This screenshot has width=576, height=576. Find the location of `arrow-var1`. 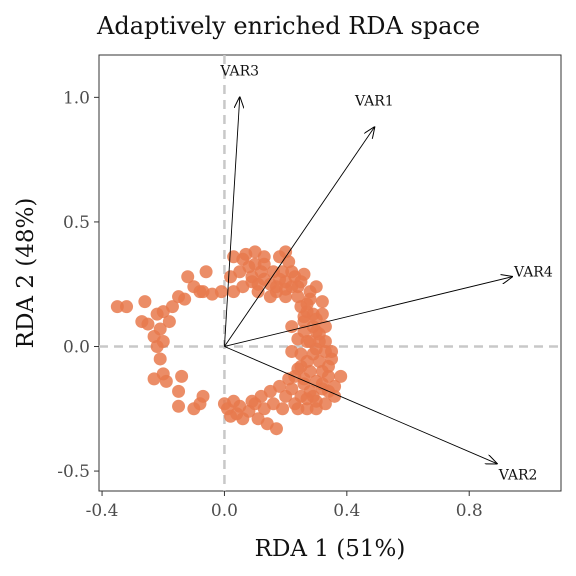

arrow-var1 is located at coordinates (299, 237).